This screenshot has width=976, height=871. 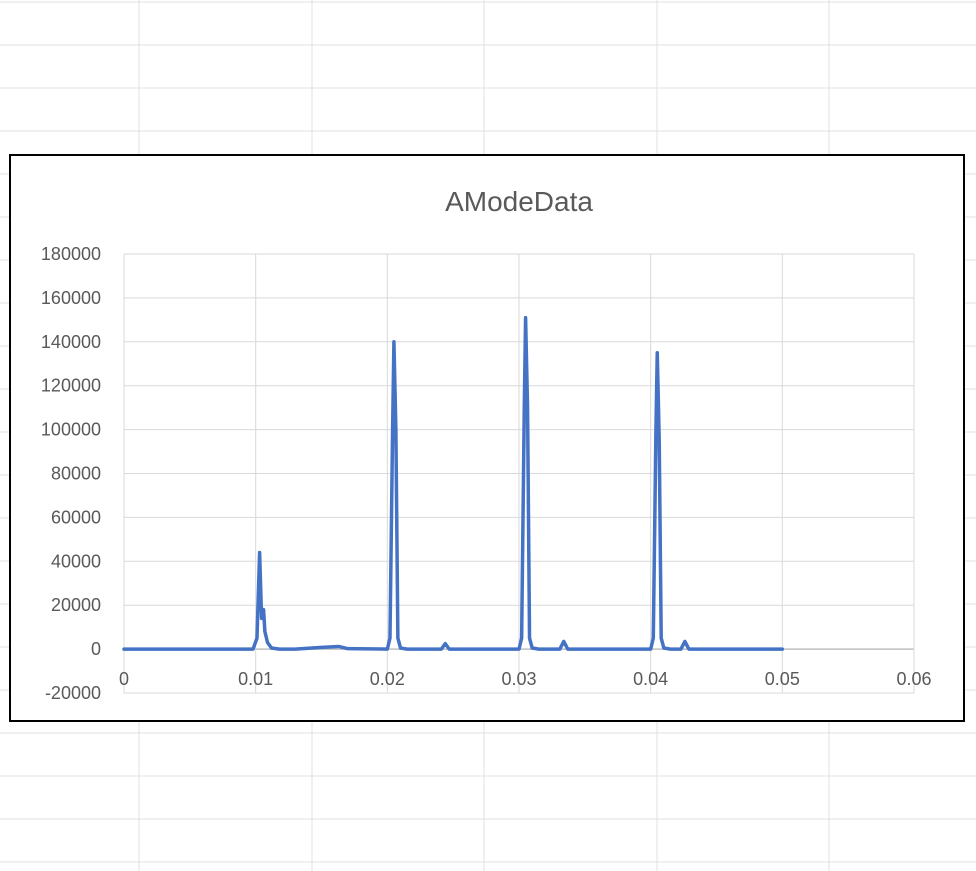 I want to click on x-tick-label: 0, so click(x=124, y=679).